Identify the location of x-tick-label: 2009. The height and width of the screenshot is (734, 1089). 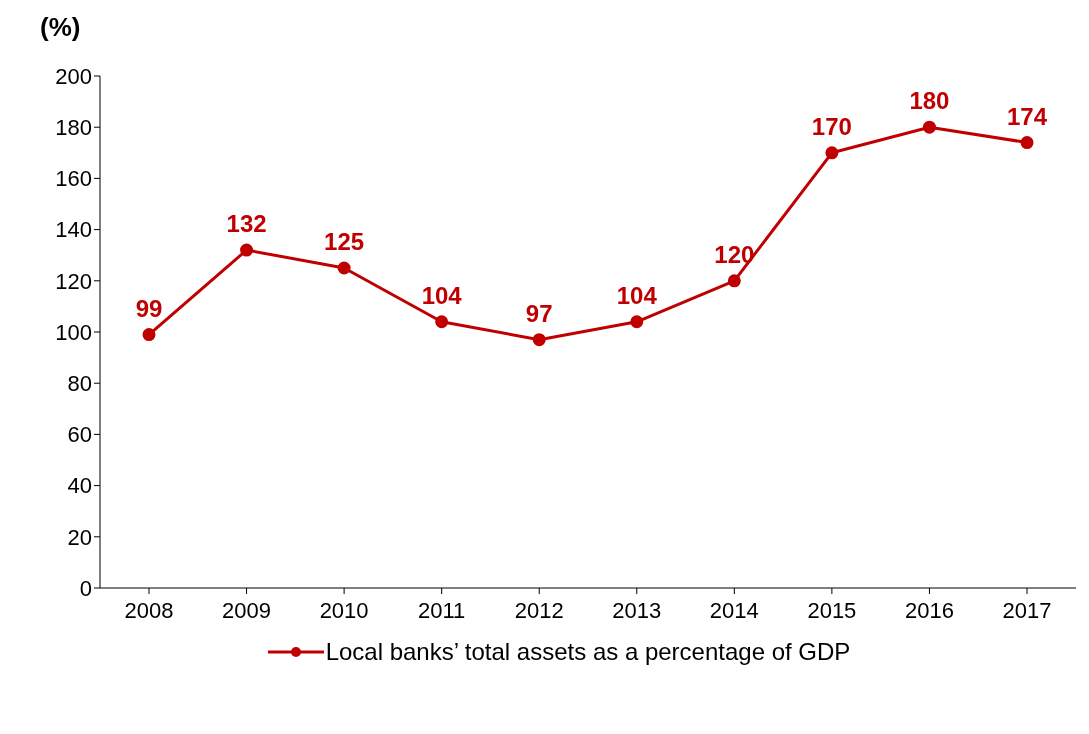
(247, 610).